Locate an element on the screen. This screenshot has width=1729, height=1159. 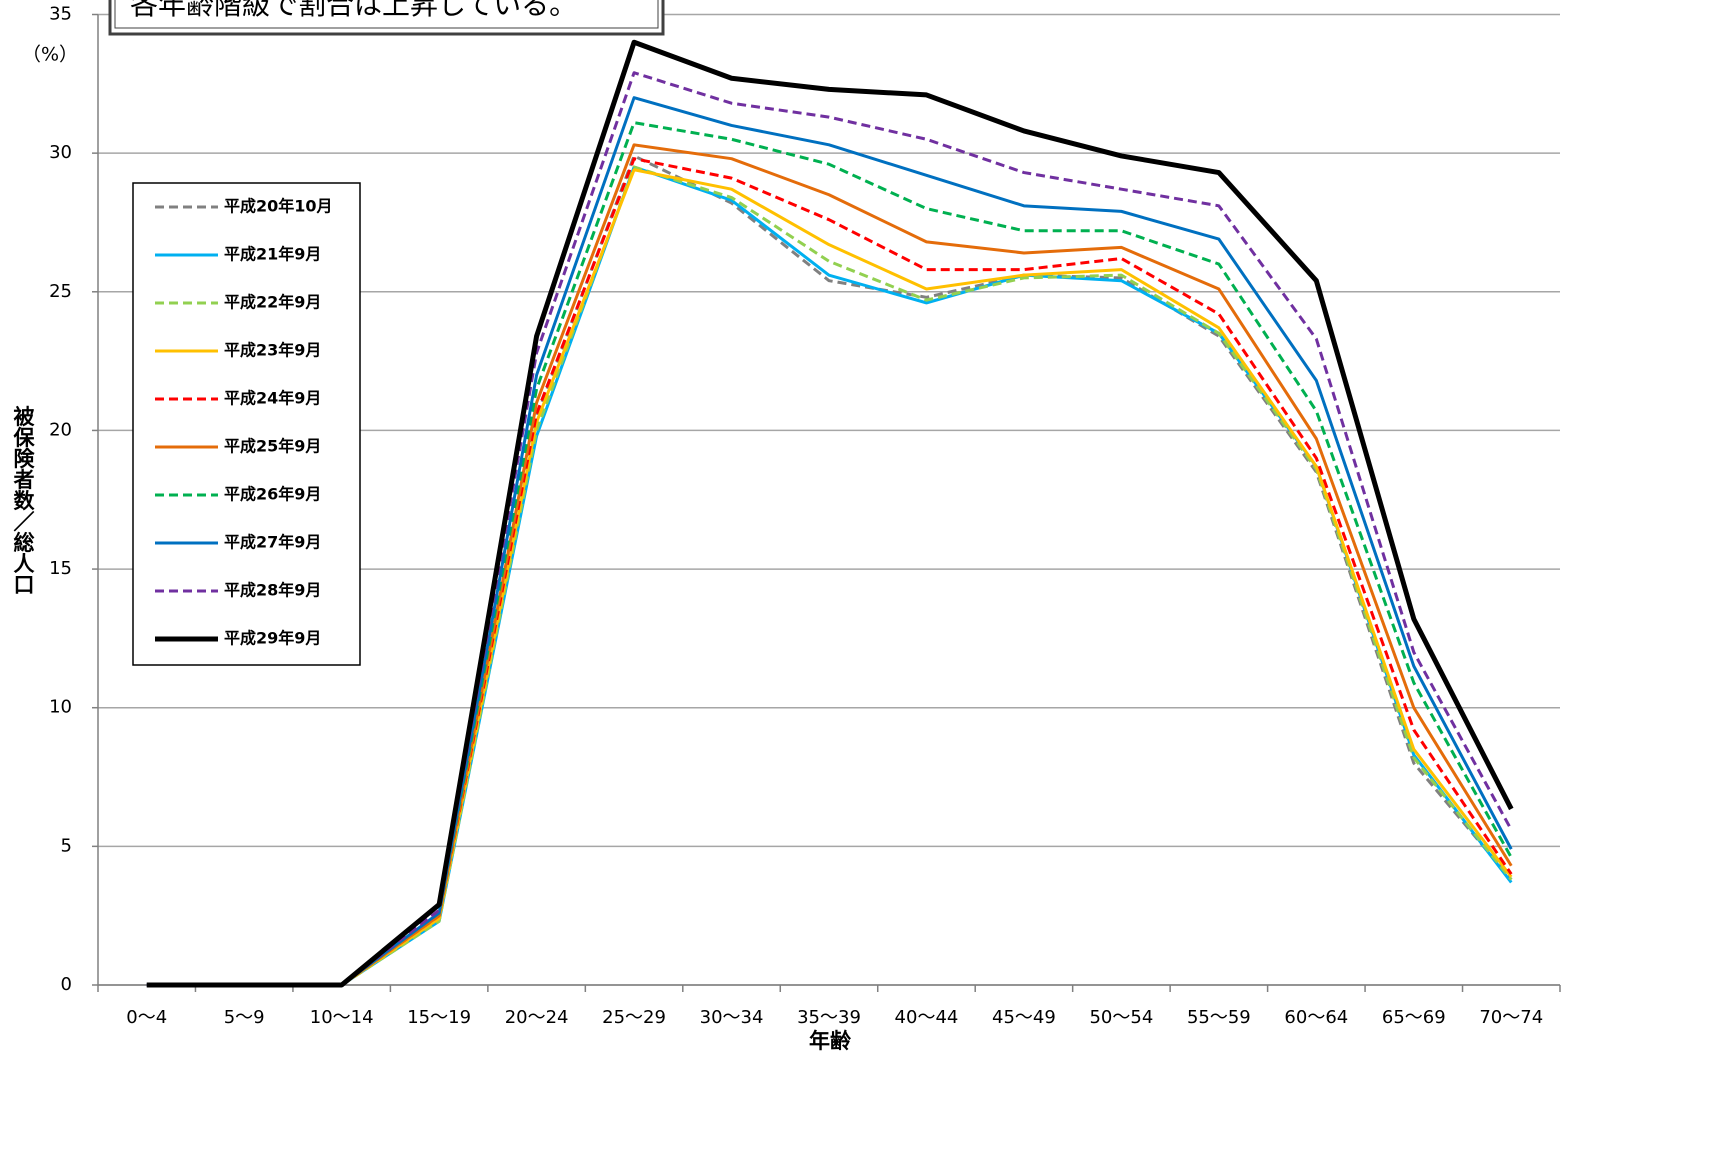
x-tick-label: 40～44 is located at coordinates (927, 1017).